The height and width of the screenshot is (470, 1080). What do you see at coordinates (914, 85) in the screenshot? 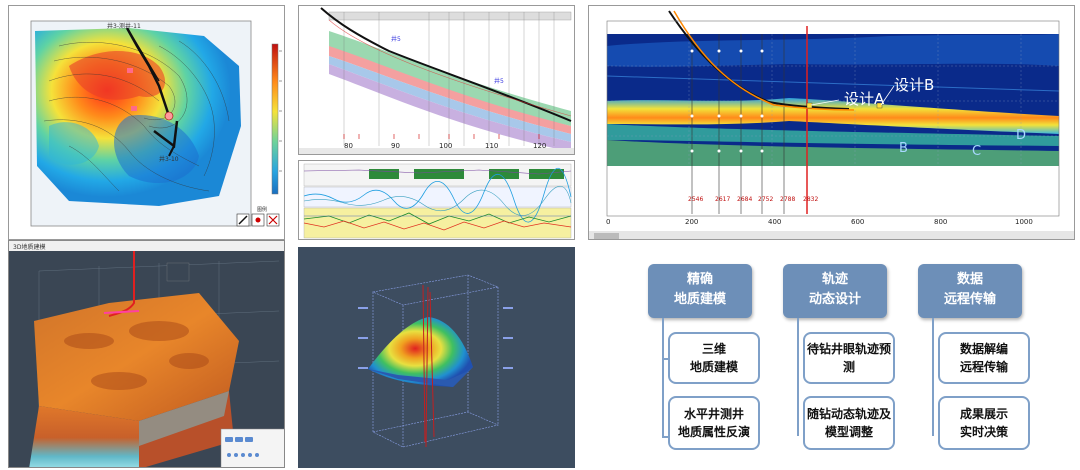
I see `design-b-label: 设计B` at bounding box center [914, 85].